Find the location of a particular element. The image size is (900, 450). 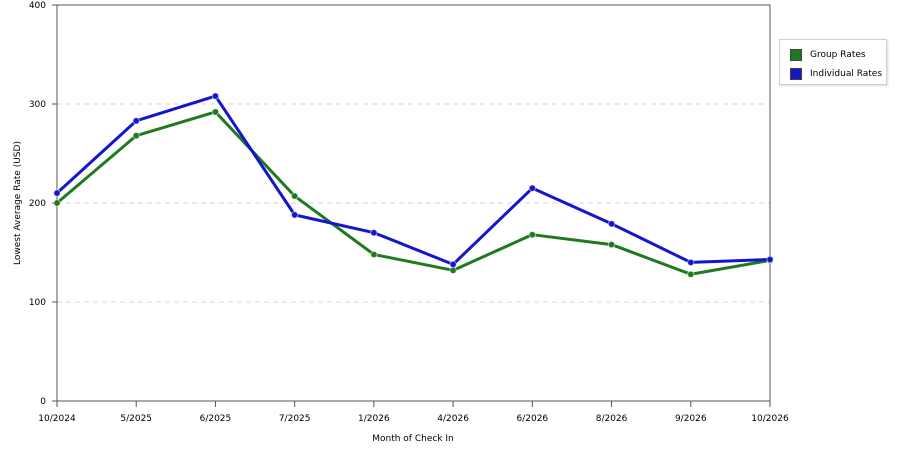

legend-item-group-rates: Group Rates is located at coordinates (828, 55).